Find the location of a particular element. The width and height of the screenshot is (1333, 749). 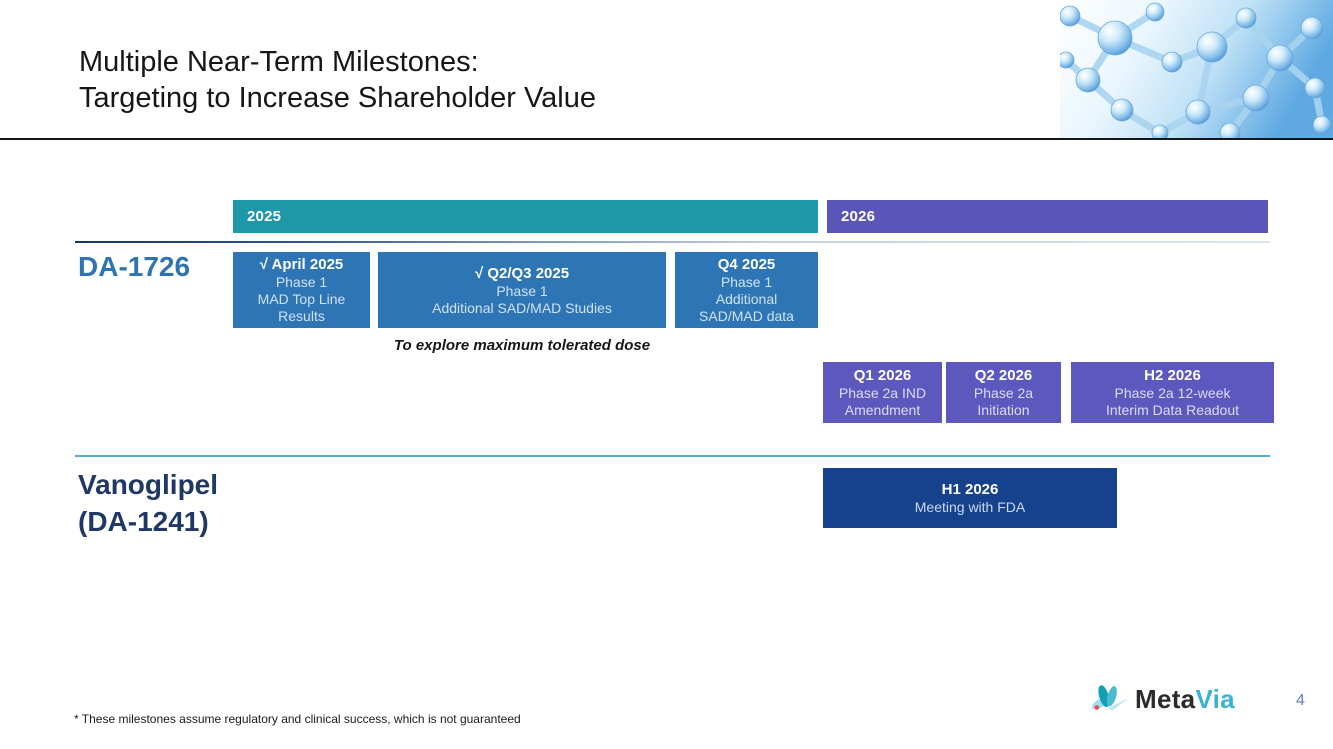

milestone-line: Phase 2a IND is located at coordinates (882, 393).